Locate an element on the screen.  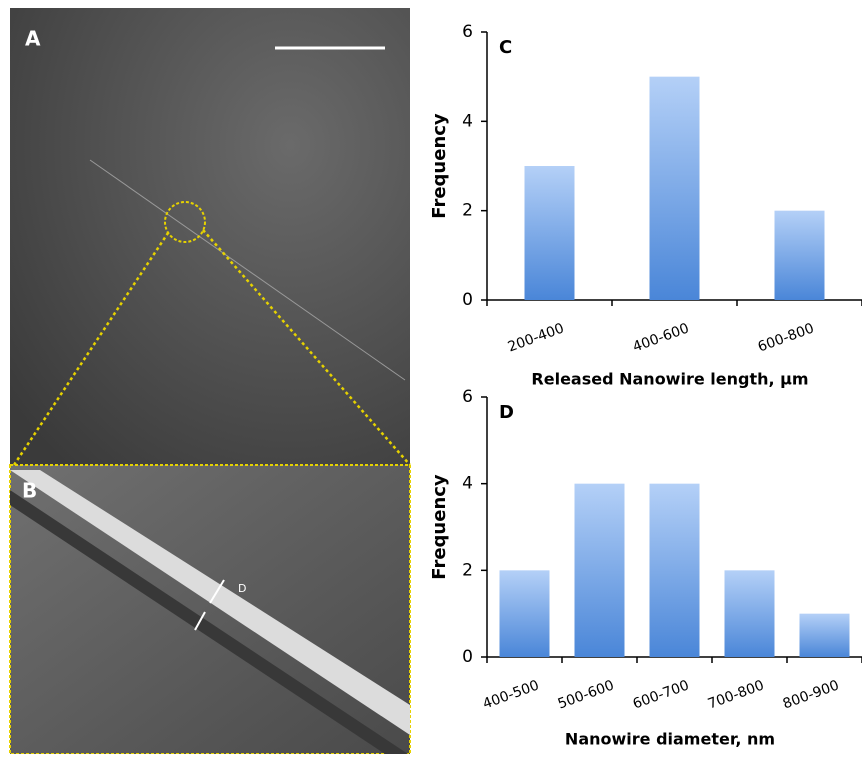
annotation: D is located at coordinates (242, 588).